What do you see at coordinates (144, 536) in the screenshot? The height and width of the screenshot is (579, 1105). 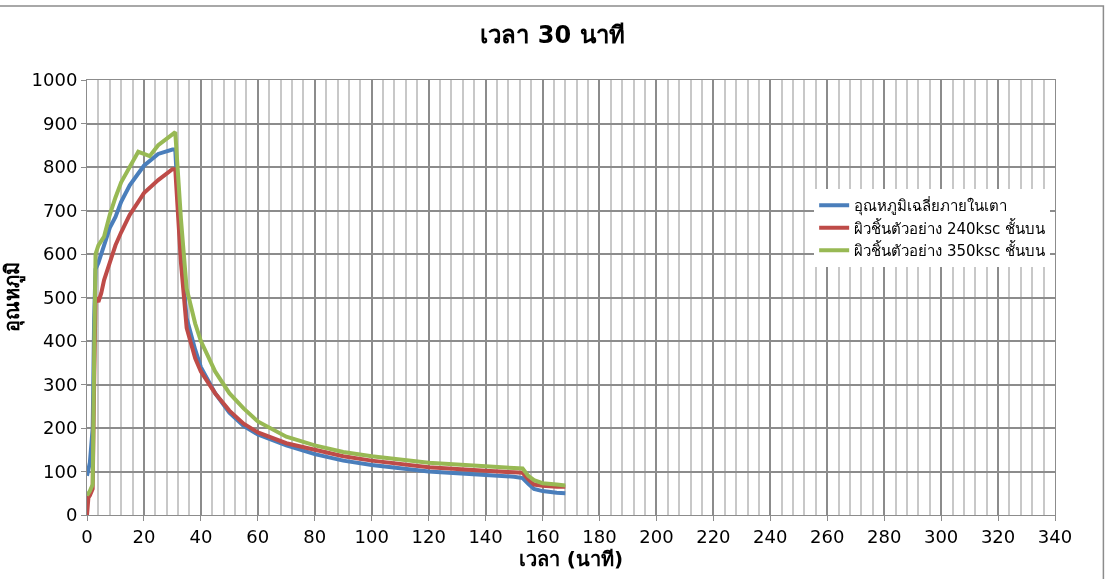 I see `x-tick-label: 20` at bounding box center [144, 536].